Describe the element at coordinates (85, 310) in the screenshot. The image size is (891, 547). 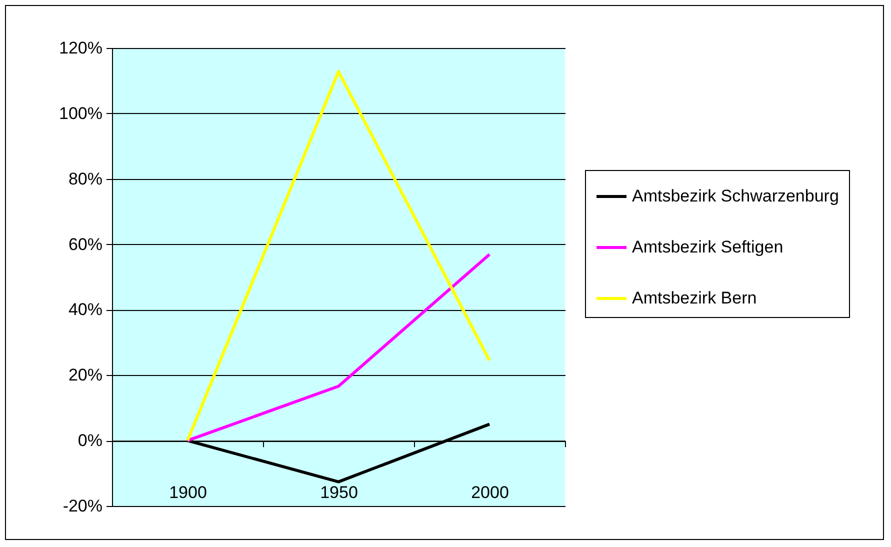
I see `y-tick-label: 40%` at that location.